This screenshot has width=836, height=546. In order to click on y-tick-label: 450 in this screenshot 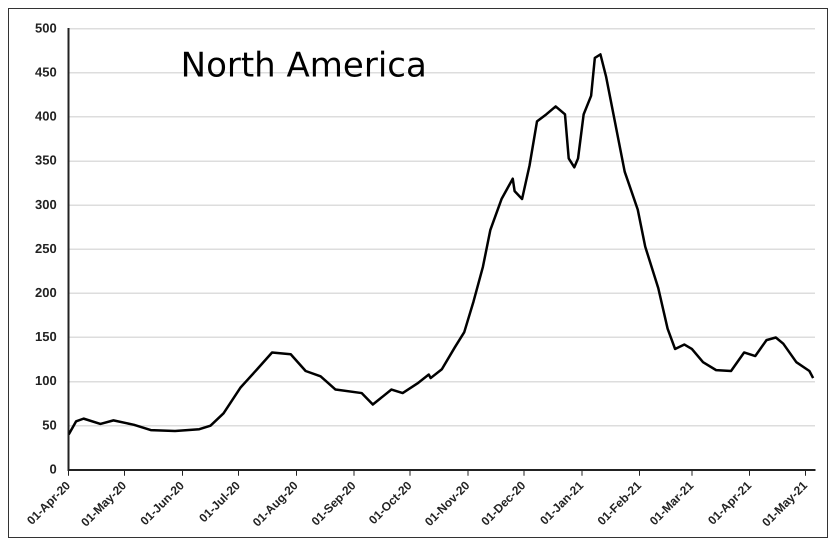, I will do `click(45, 72)`.